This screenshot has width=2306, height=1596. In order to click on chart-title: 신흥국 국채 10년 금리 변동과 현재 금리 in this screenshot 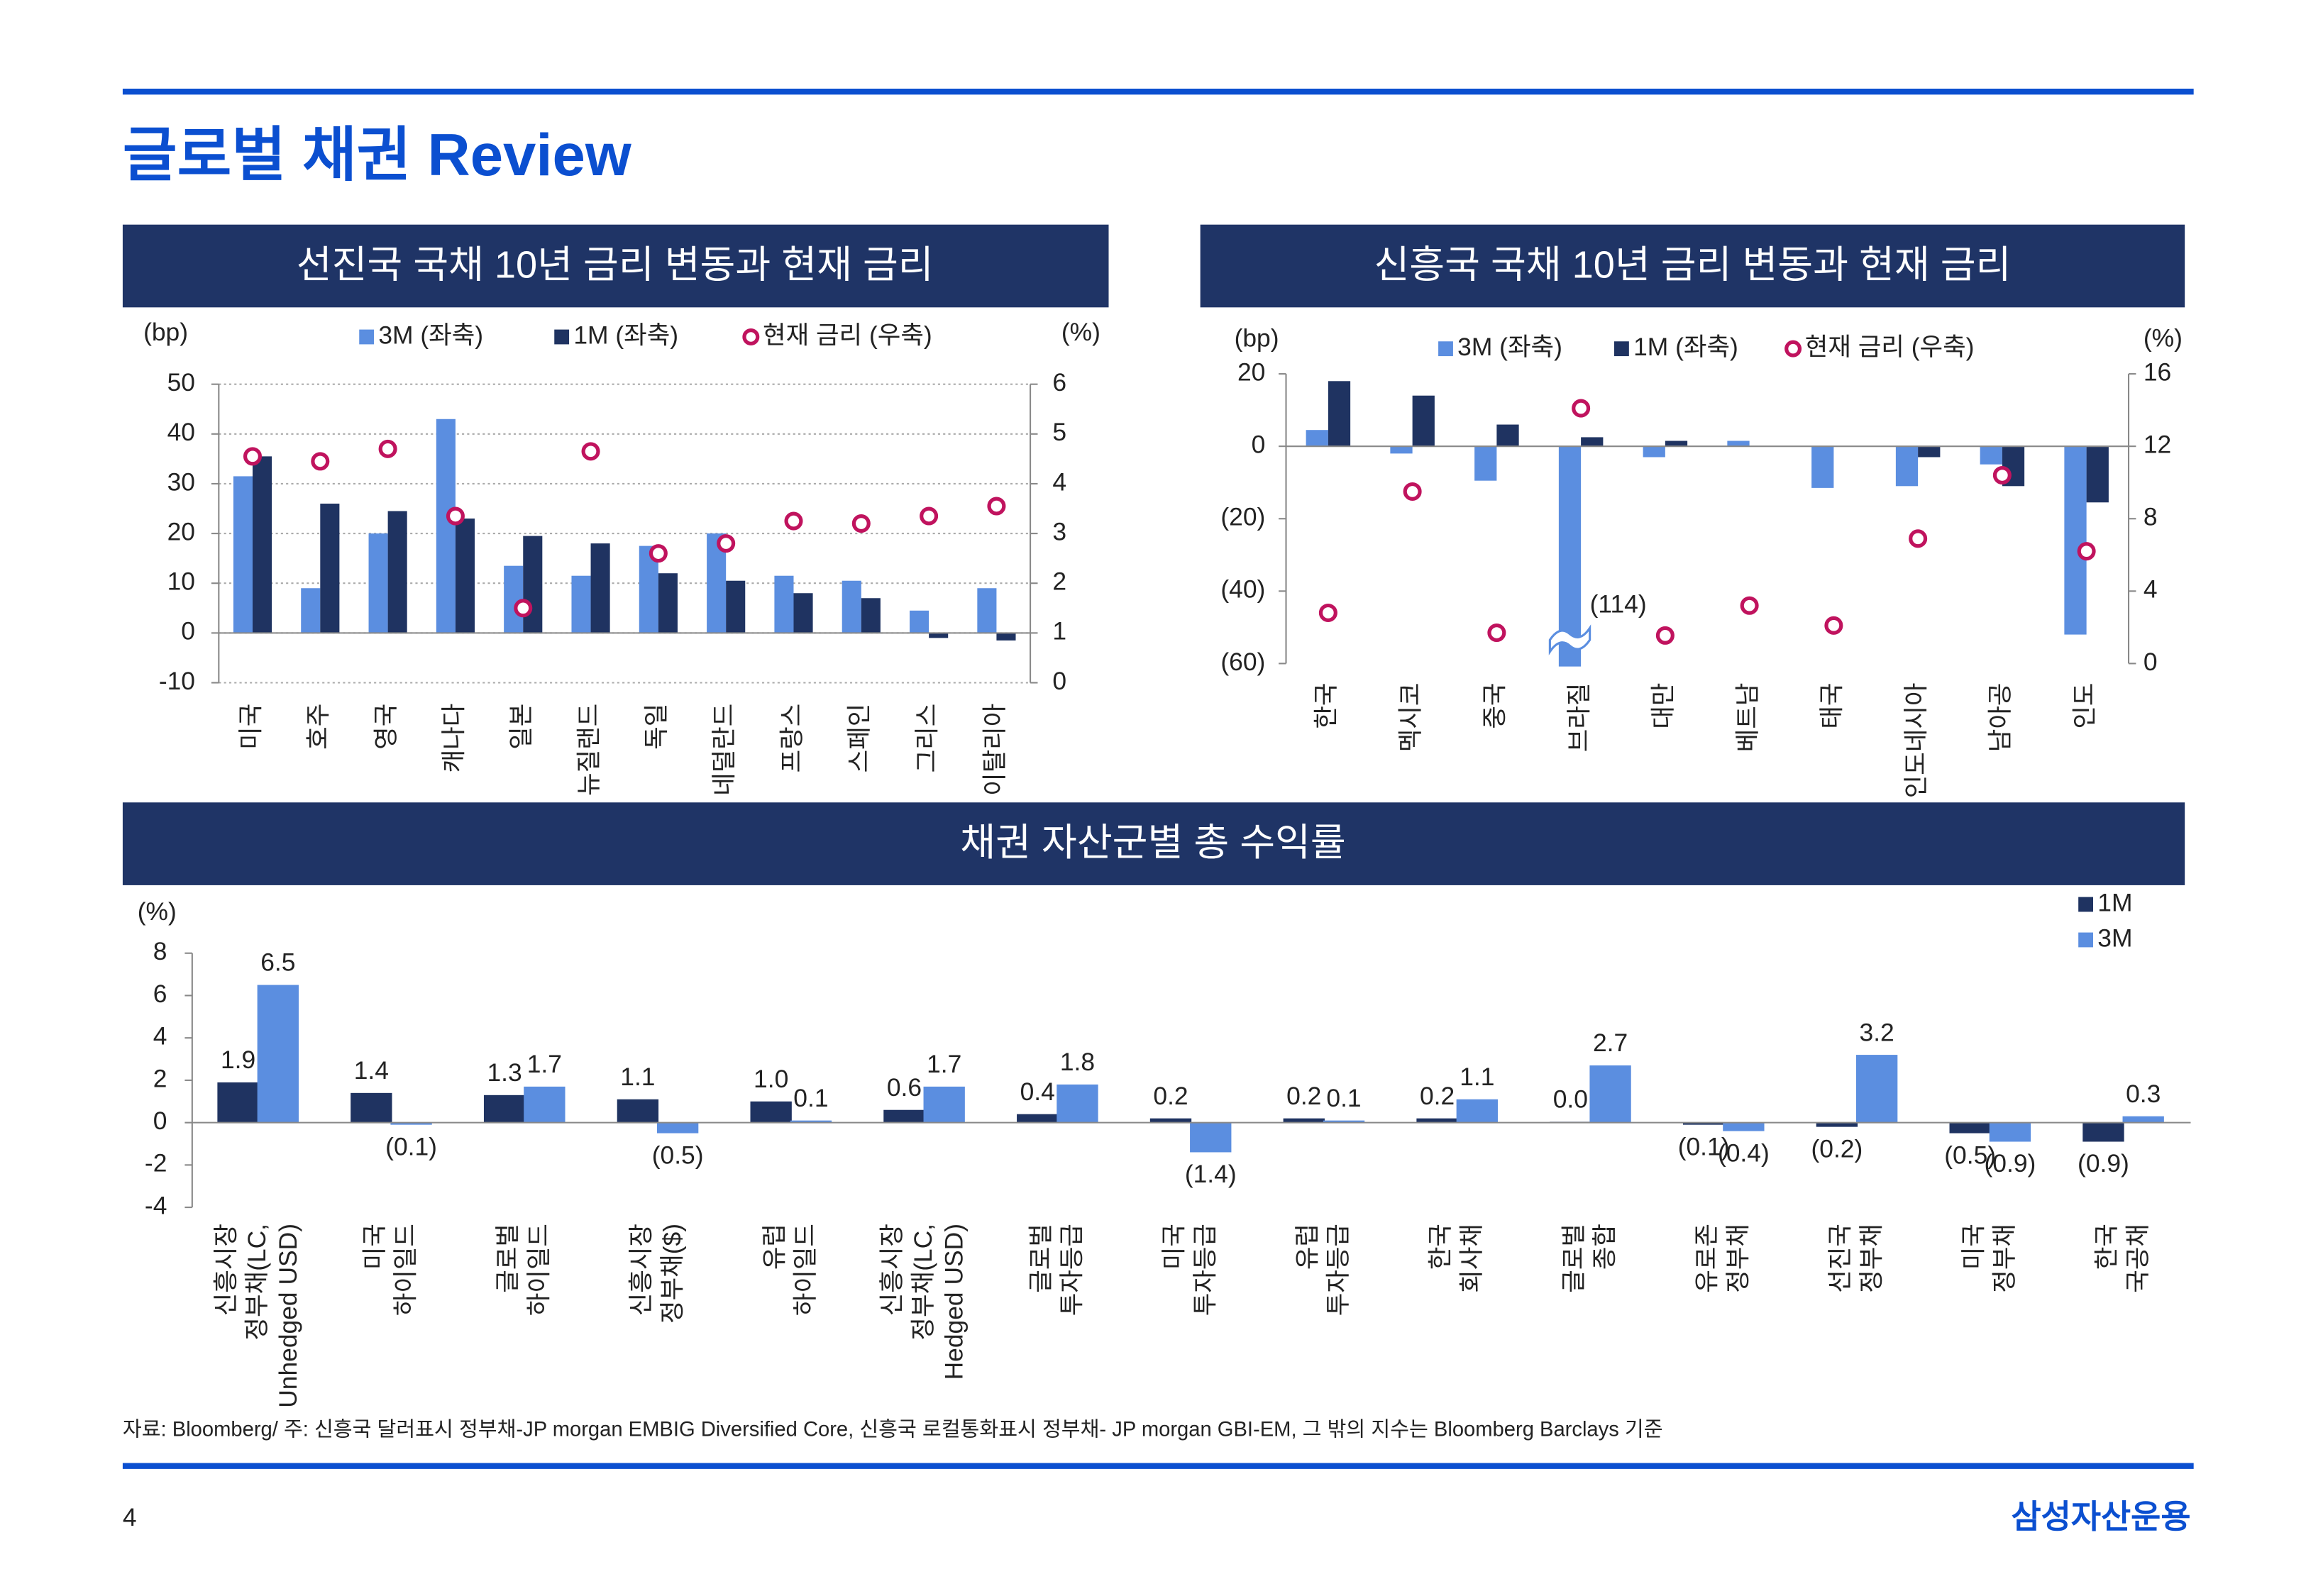, I will do `click(1693, 264)`.